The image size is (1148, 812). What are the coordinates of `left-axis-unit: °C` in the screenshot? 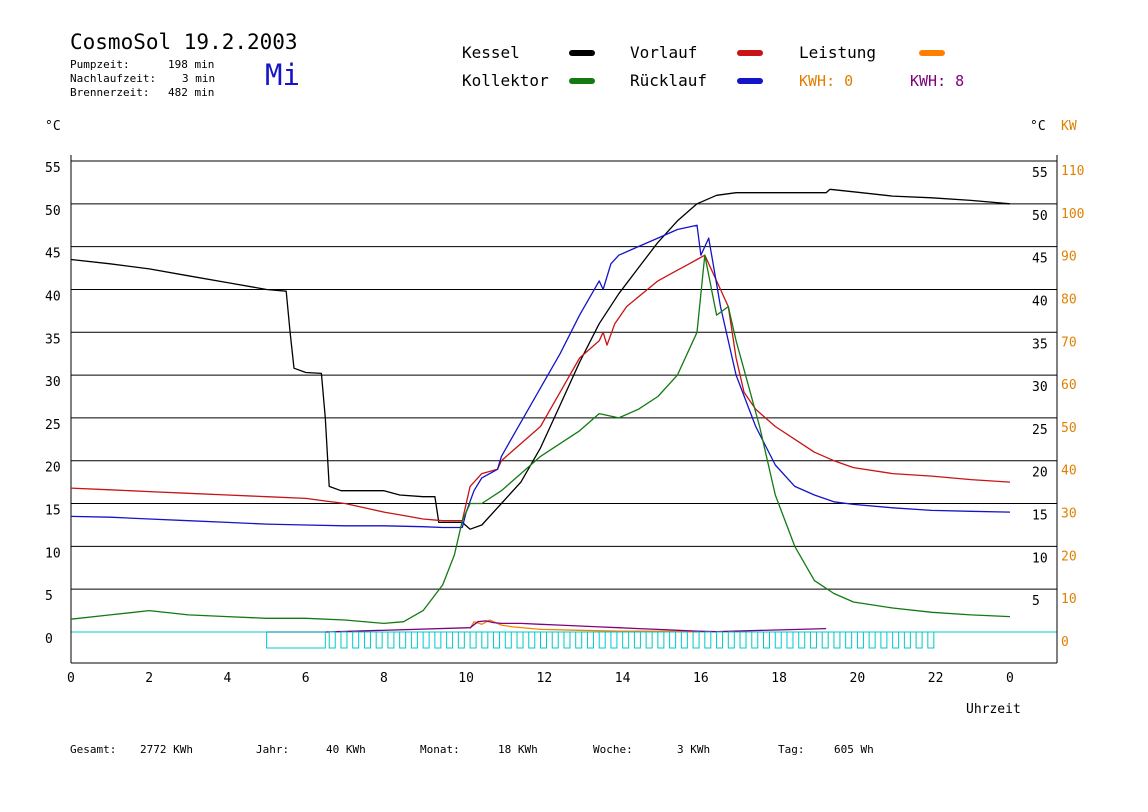 It's located at (53, 126).